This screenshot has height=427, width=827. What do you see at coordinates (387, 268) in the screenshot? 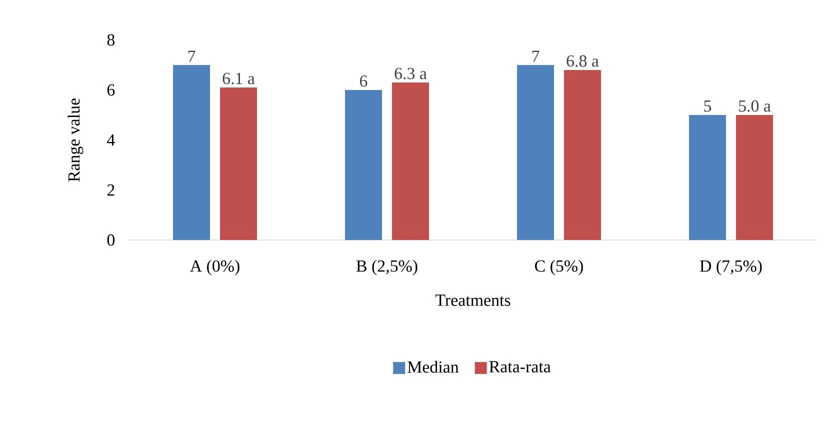
I see `x-tick-label: B (2,5%)` at bounding box center [387, 268].